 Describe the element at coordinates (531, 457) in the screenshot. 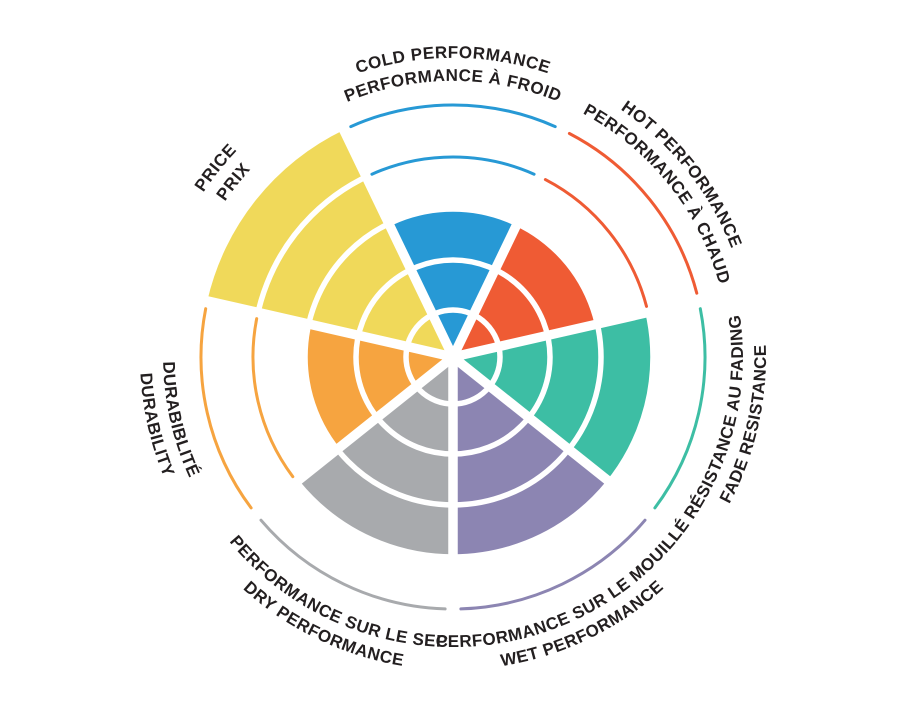

I see `wedge-wet` at that location.